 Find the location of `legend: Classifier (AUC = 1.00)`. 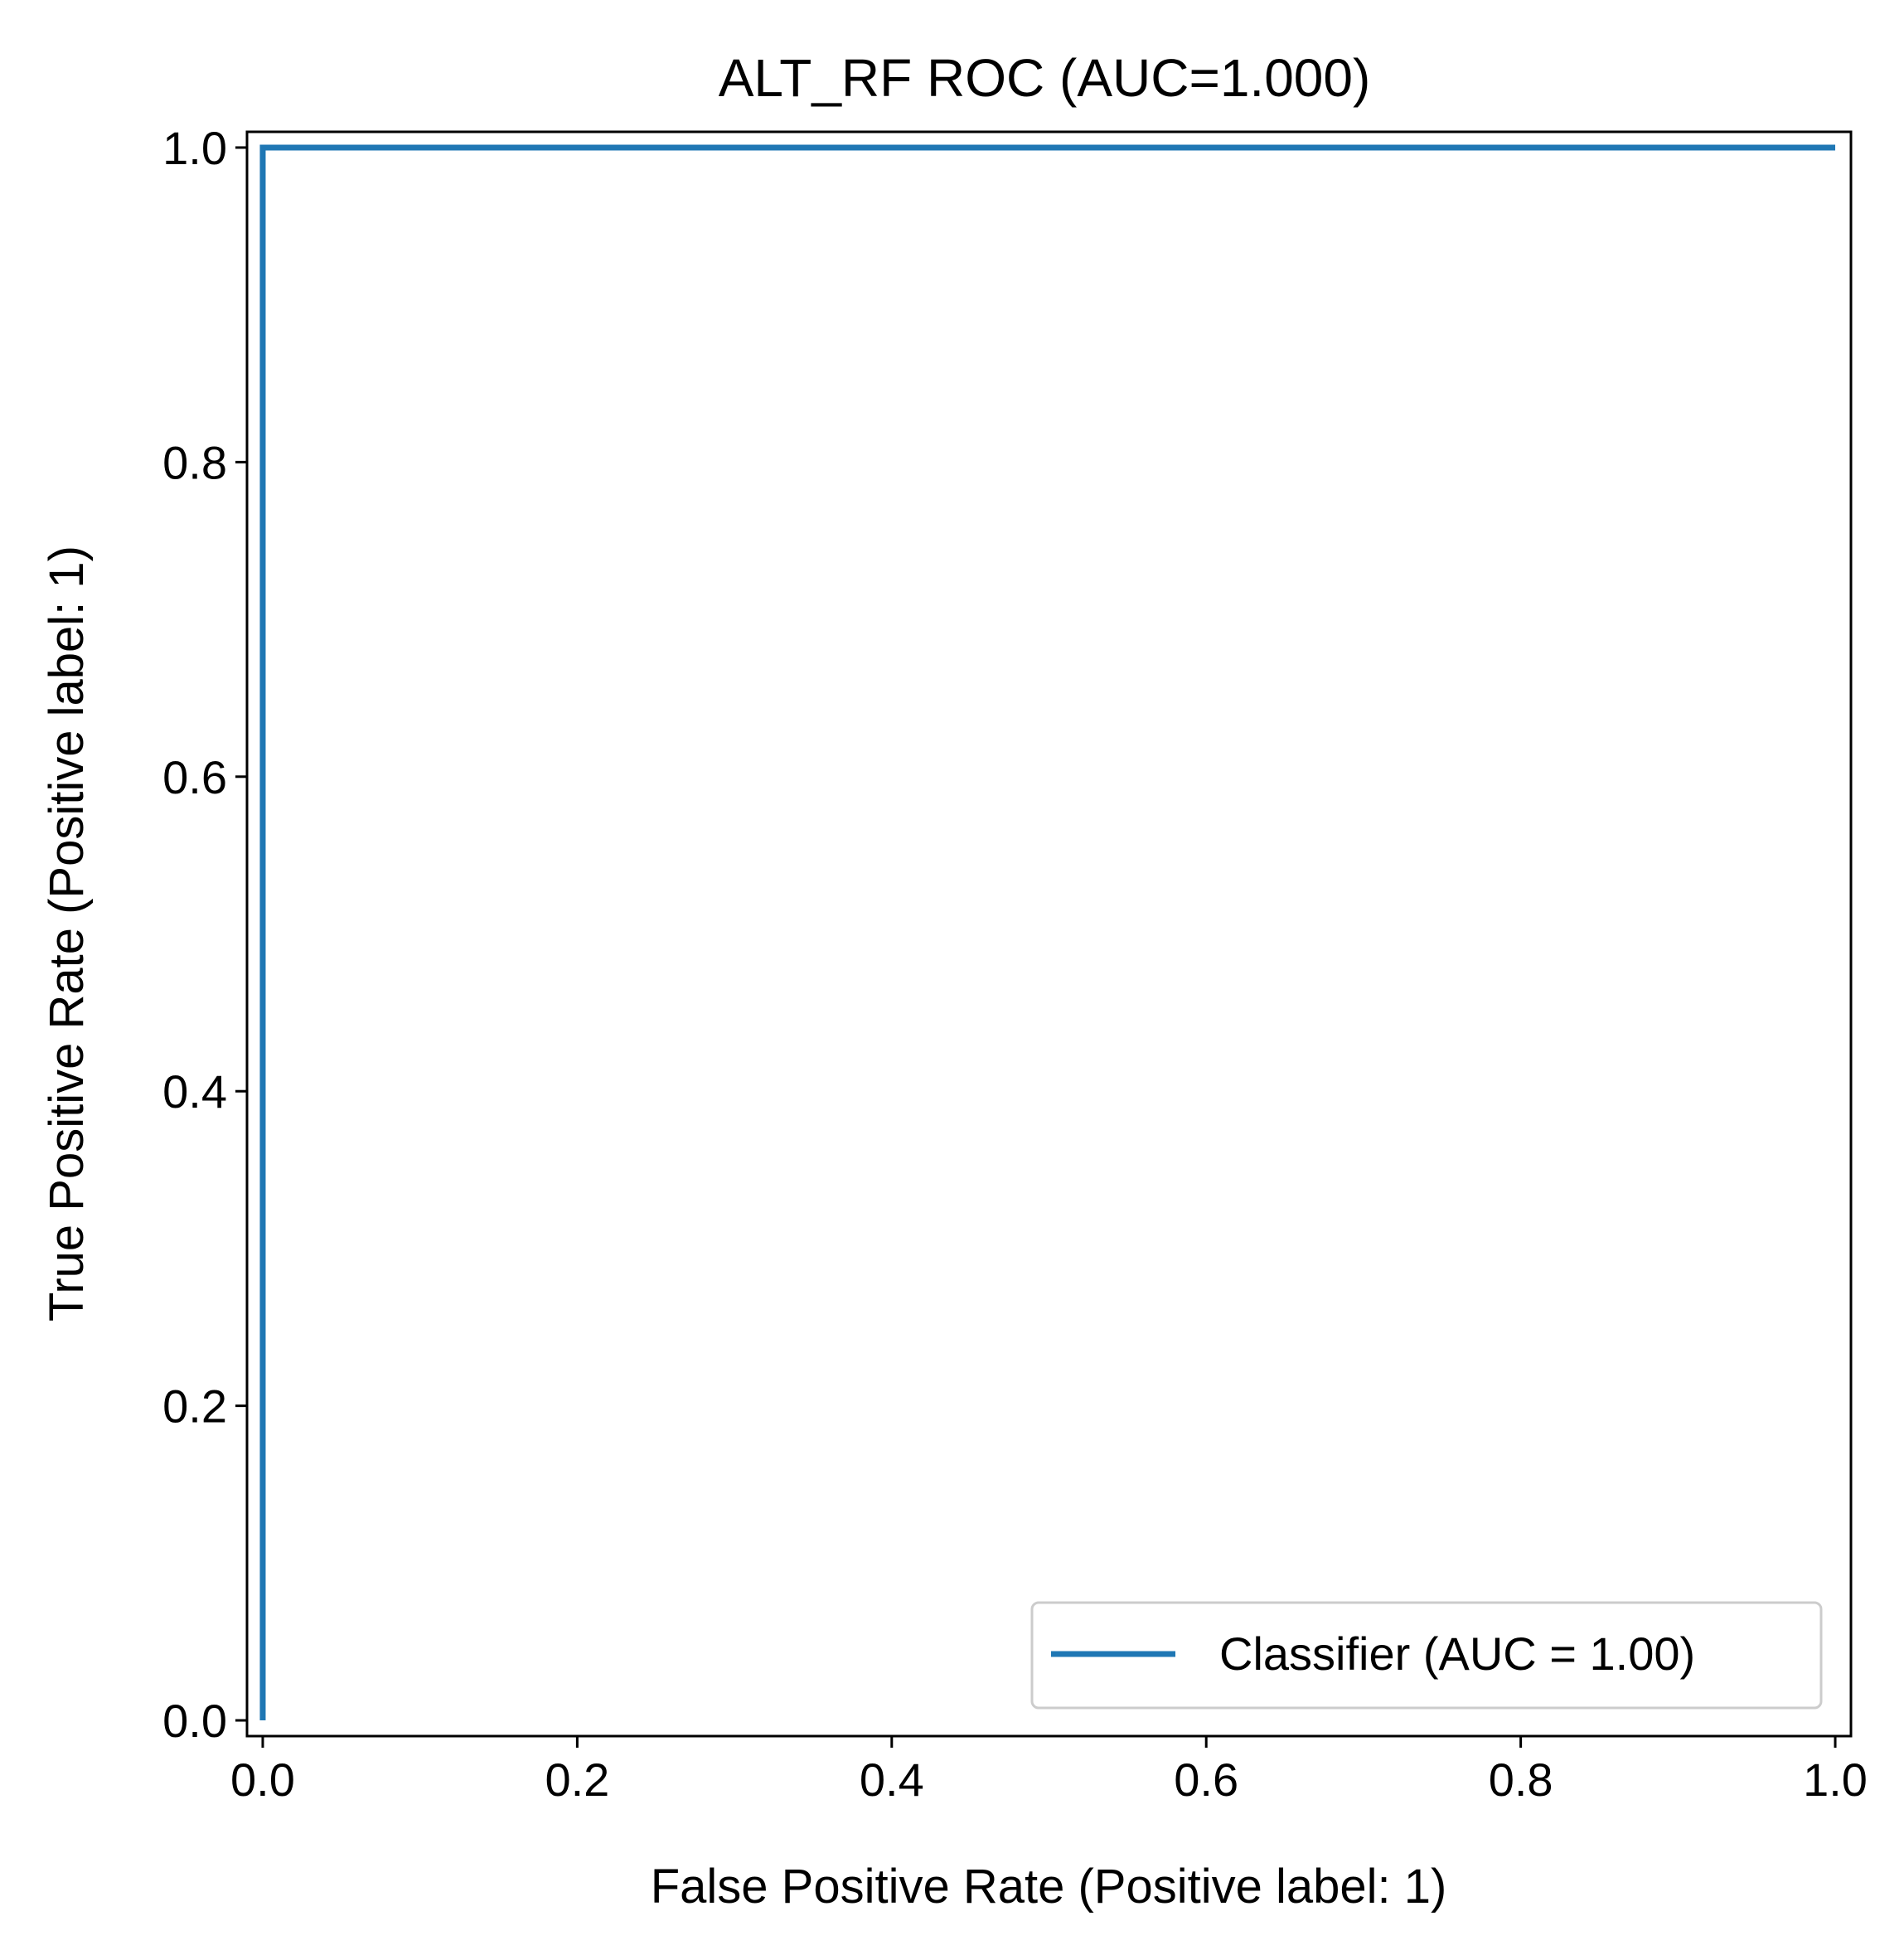

legend: Classifier (AUC = 1.00) is located at coordinates (1426, 1655).